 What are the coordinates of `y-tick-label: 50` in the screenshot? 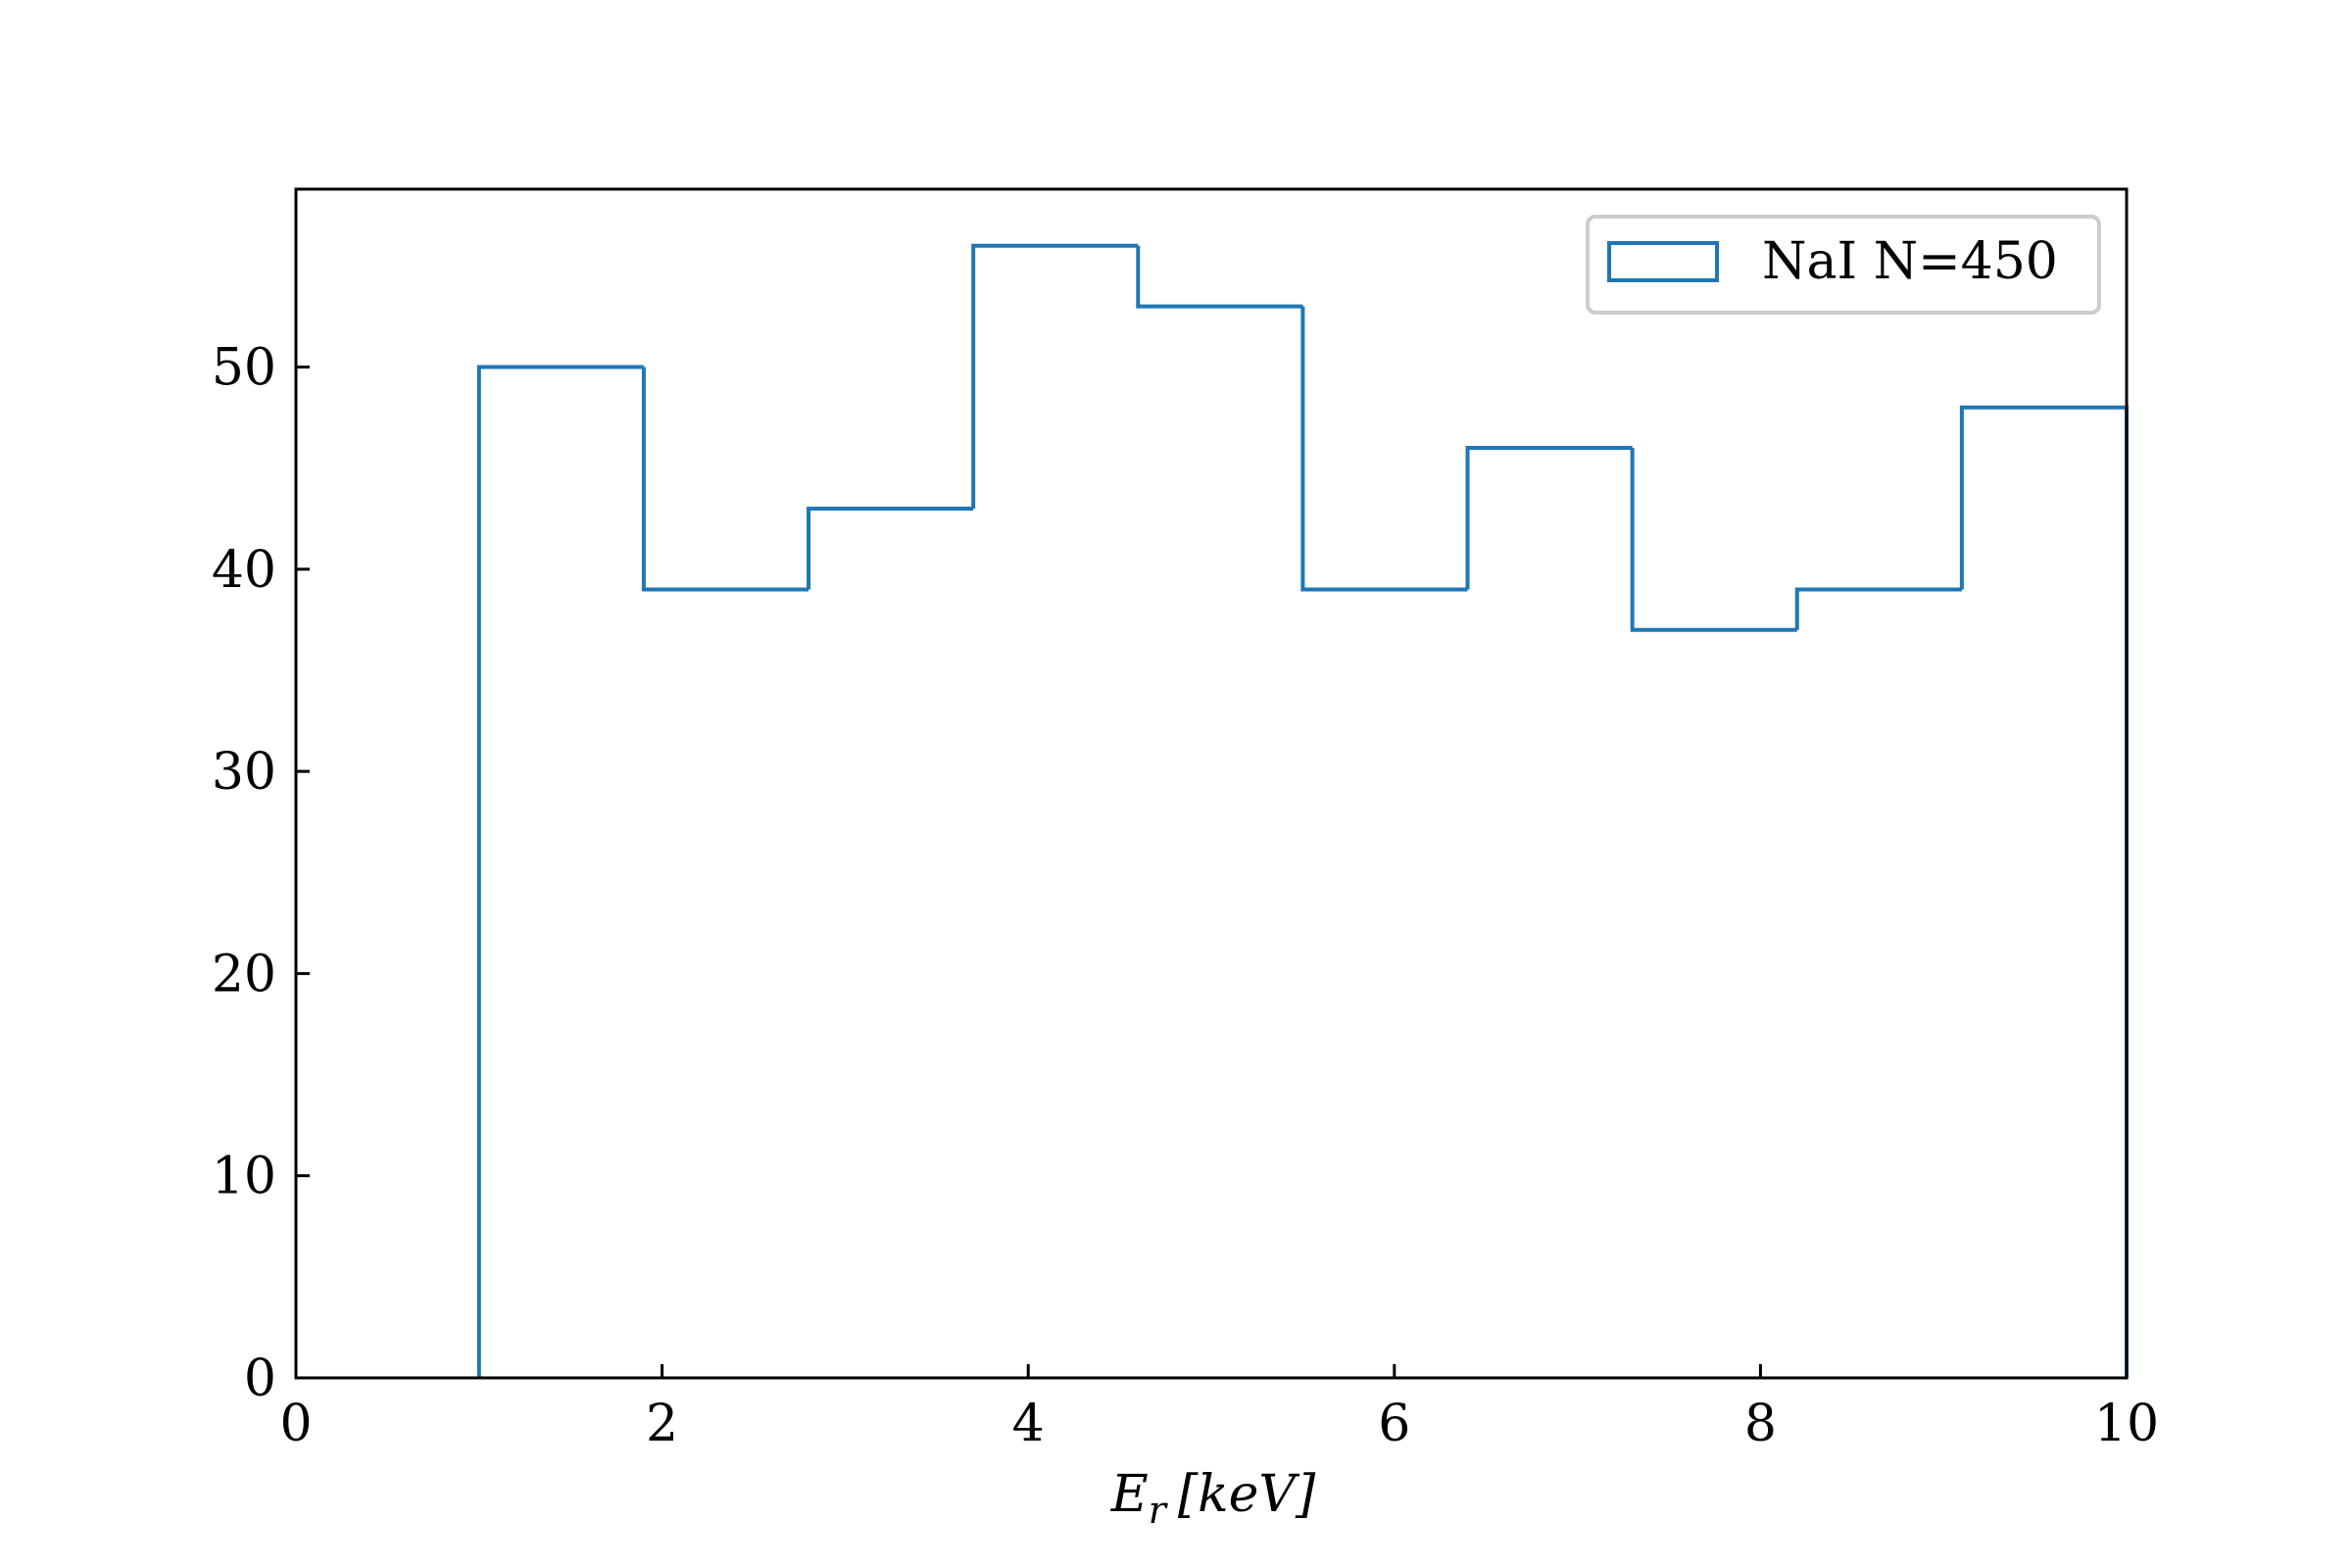 It's located at (244, 368).